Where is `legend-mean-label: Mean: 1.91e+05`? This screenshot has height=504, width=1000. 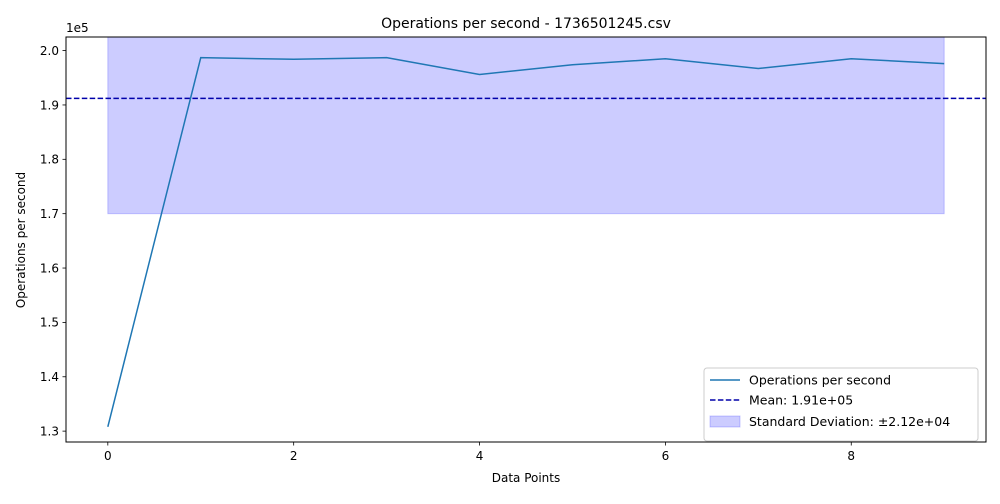 legend-mean-label: Mean: 1.91e+05 is located at coordinates (801, 400).